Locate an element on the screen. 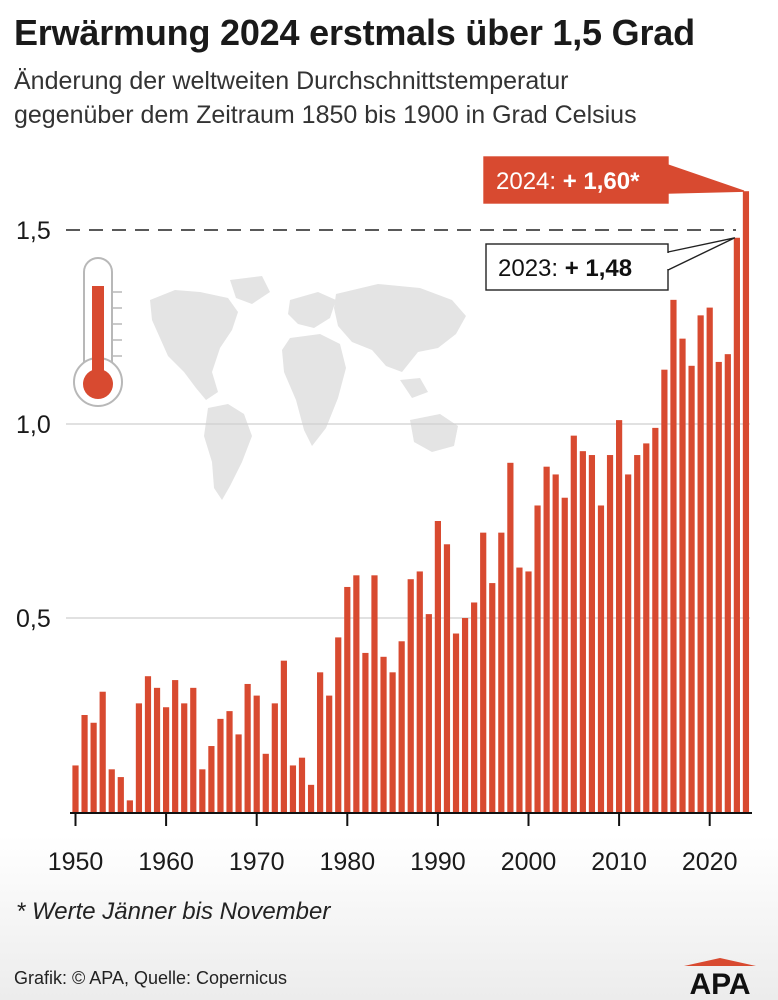  callout-2023: 2023: + 1,48 is located at coordinates (610, 264).